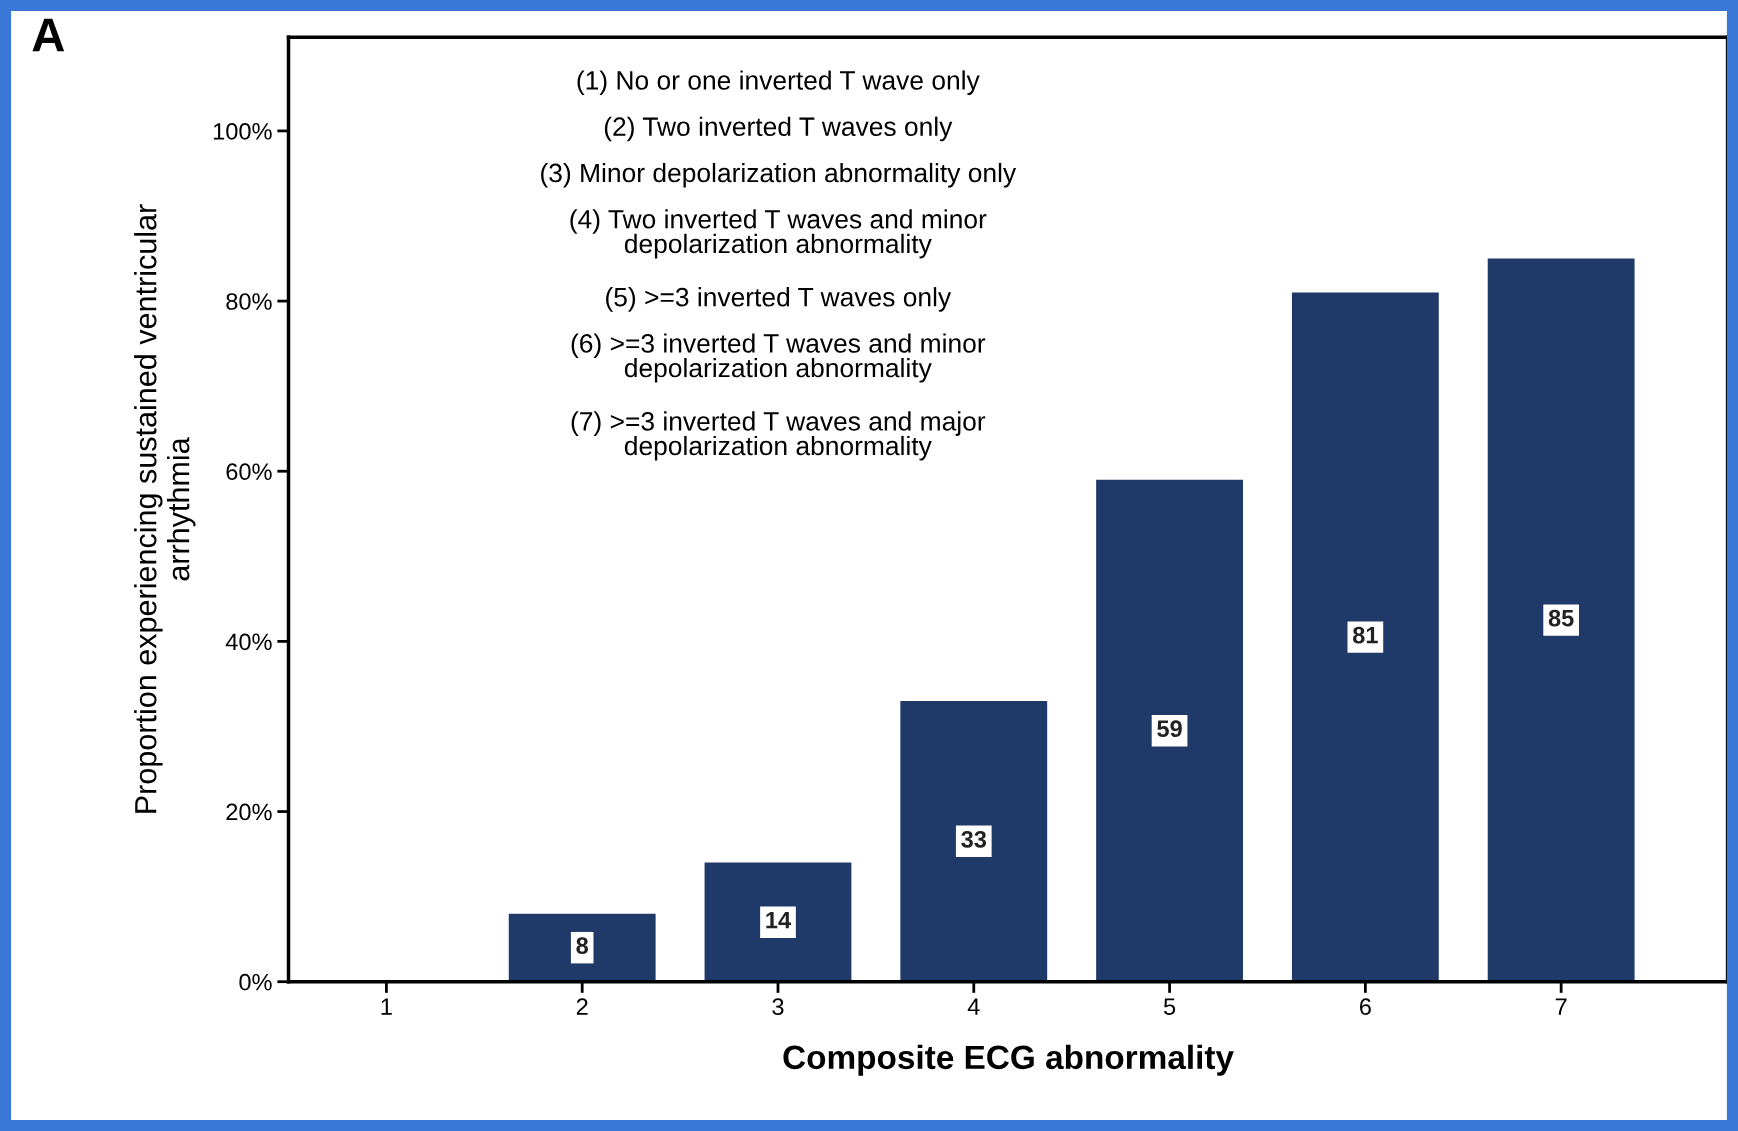 Image resolution: width=1738 pixels, height=1131 pixels. What do you see at coordinates (255, 982) in the screenshot?
I see `y-tick-label: 0%` at bounding box center [255, 982].